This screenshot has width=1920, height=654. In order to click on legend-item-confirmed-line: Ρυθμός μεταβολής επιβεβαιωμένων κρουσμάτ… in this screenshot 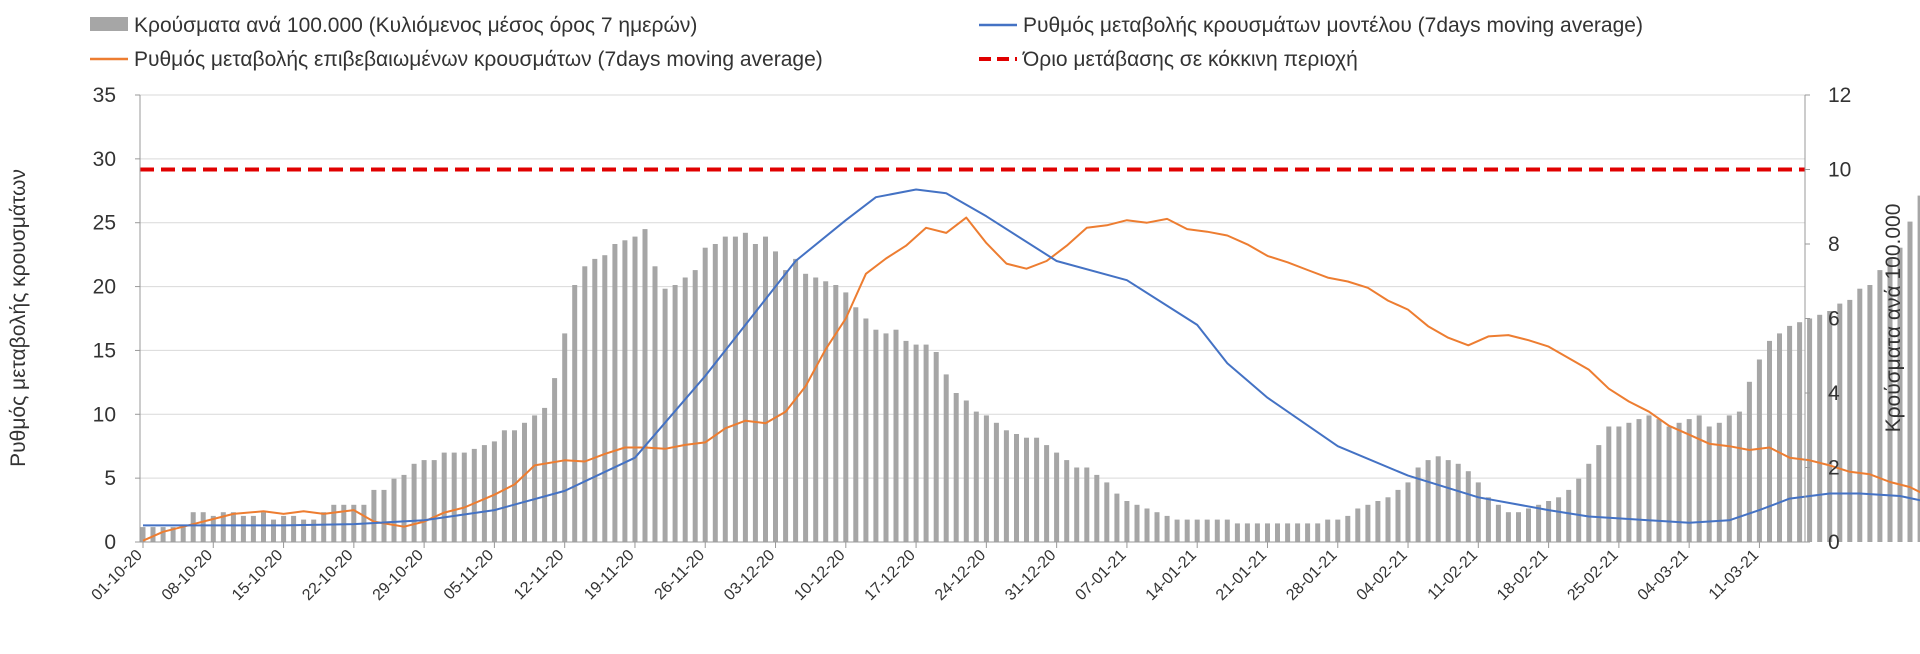, I will do `click(456, 59)`.